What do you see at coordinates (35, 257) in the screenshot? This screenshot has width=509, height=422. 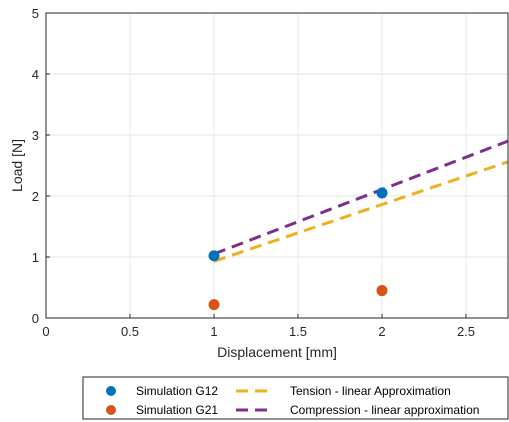 I see `y-tick-label: 1` at bounding box center [35, 257].